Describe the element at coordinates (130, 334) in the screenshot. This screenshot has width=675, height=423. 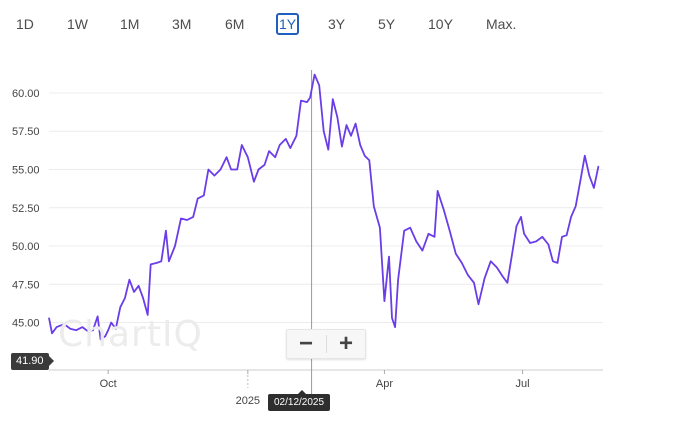
I see `chartiq-watermark: ChartIQ` at that location.